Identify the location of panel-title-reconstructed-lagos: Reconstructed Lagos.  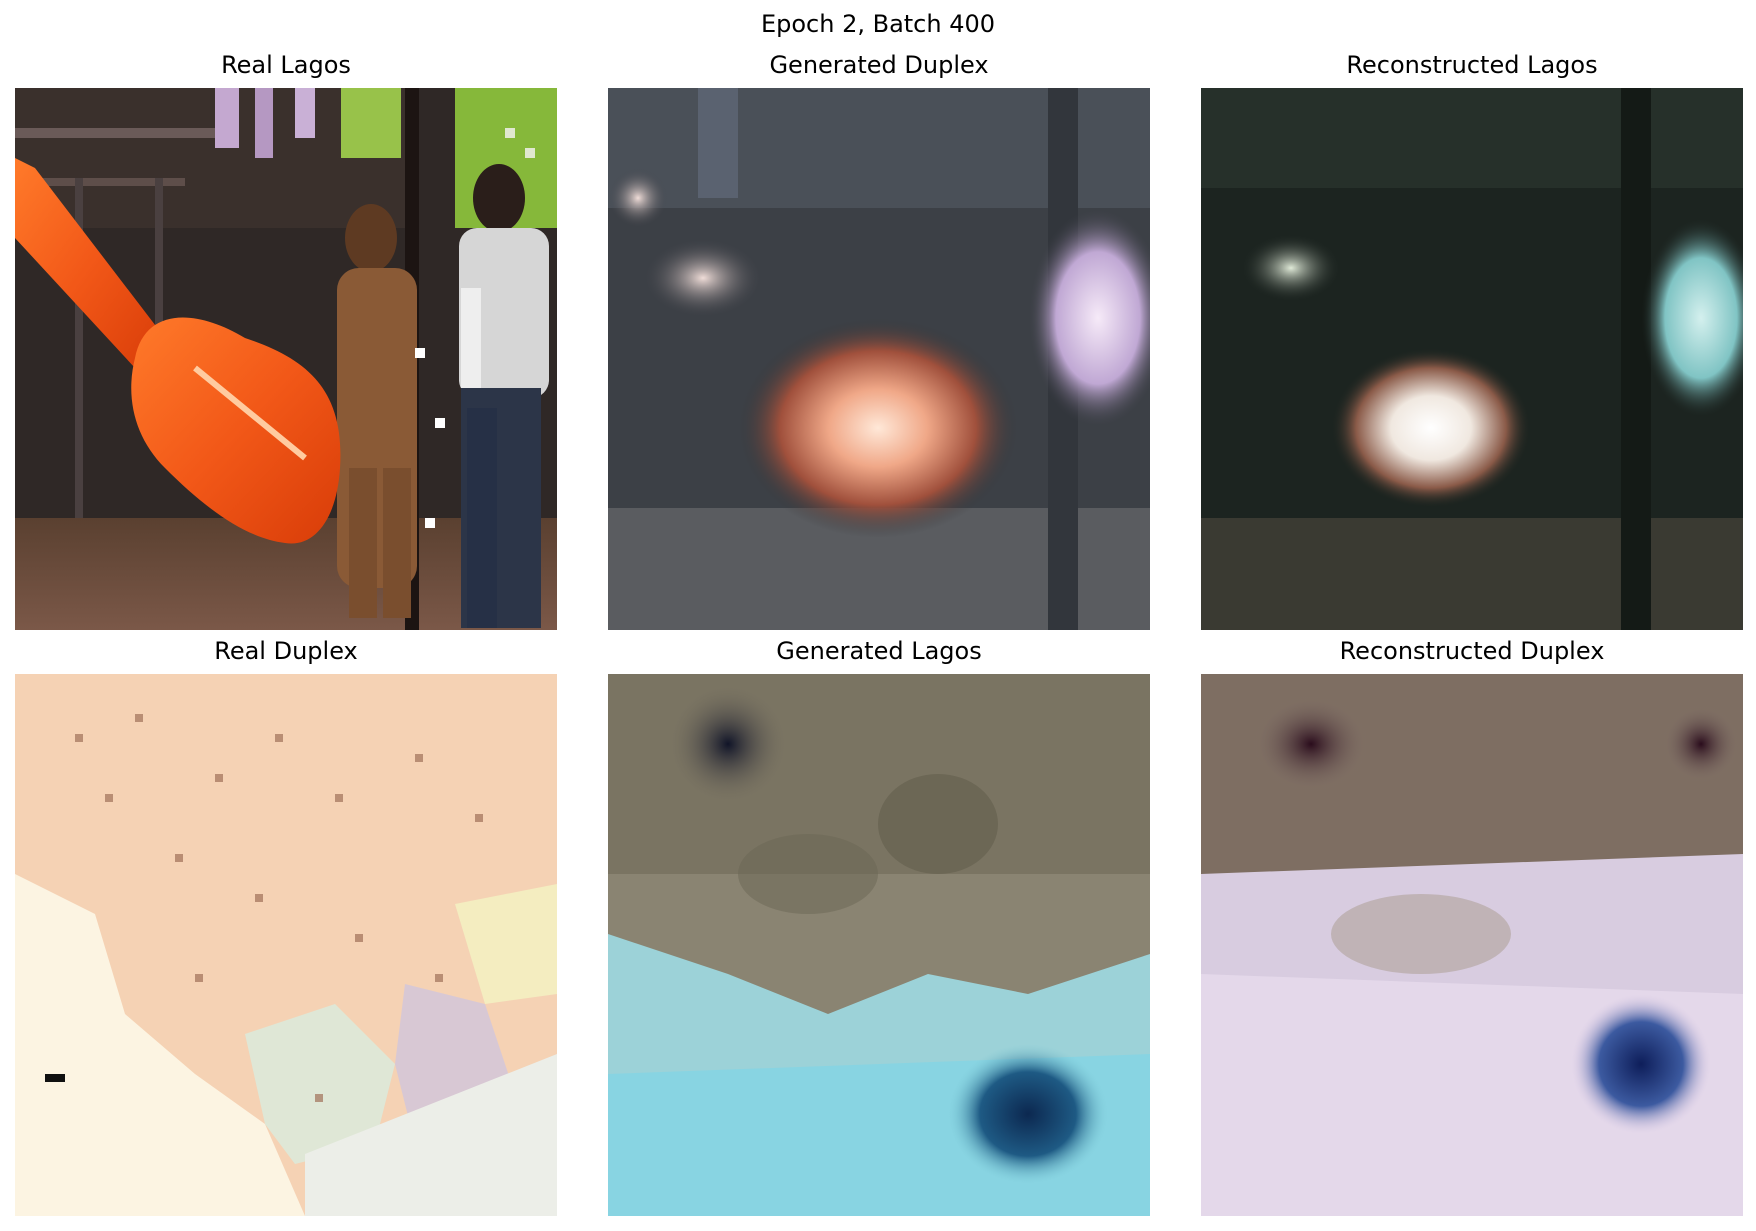
(1472, 65).